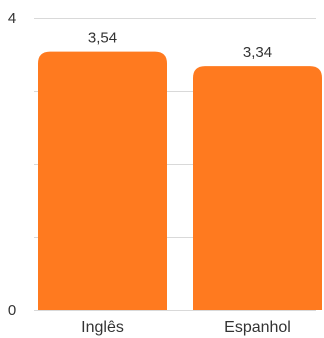 This screenshot has width=324, height=338. What do you see at coordinates (12, 18) in the screenshot?
I see `y-tick-label-4: 4` at bounding box center [12, 18].